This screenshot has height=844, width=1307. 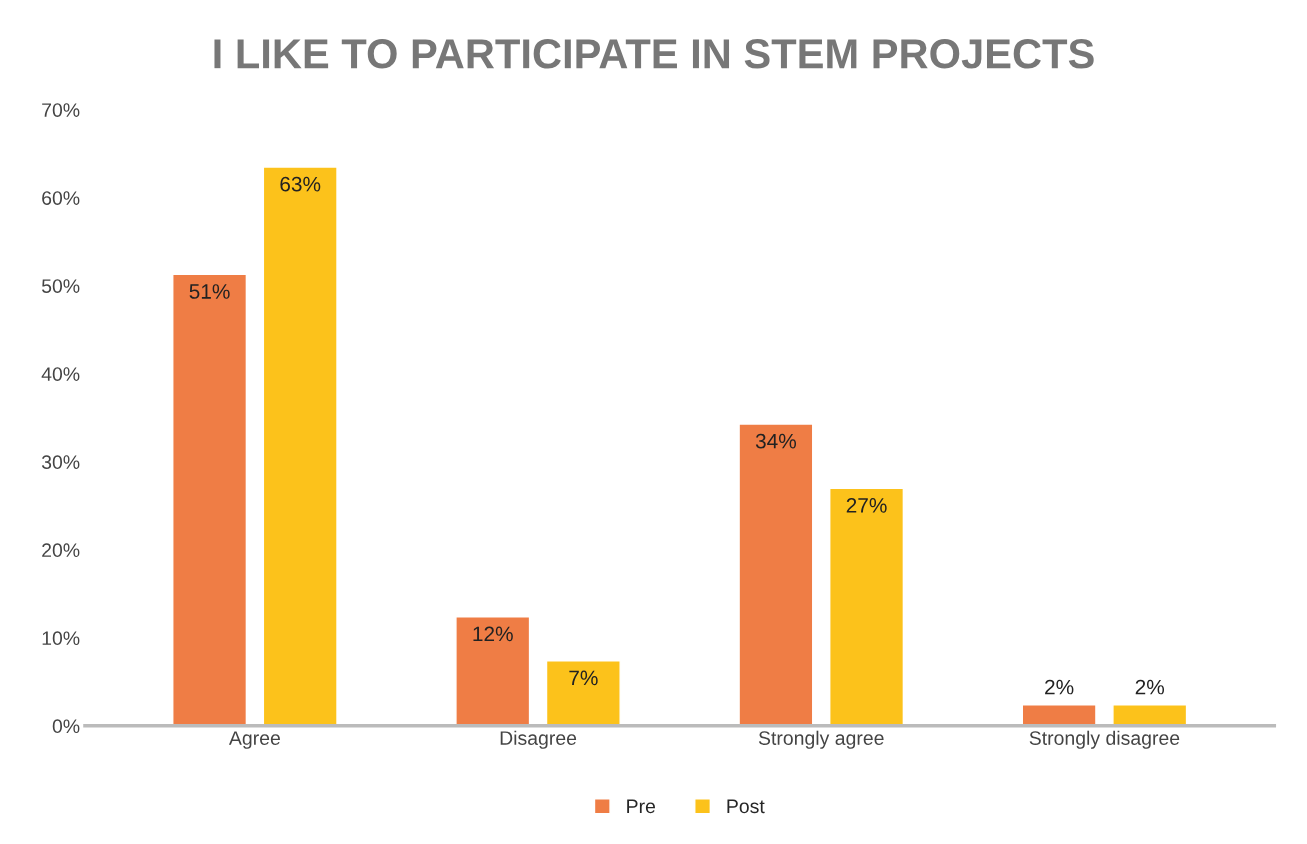 I want to click on data-label: 34%, so click(x=776, y=441).